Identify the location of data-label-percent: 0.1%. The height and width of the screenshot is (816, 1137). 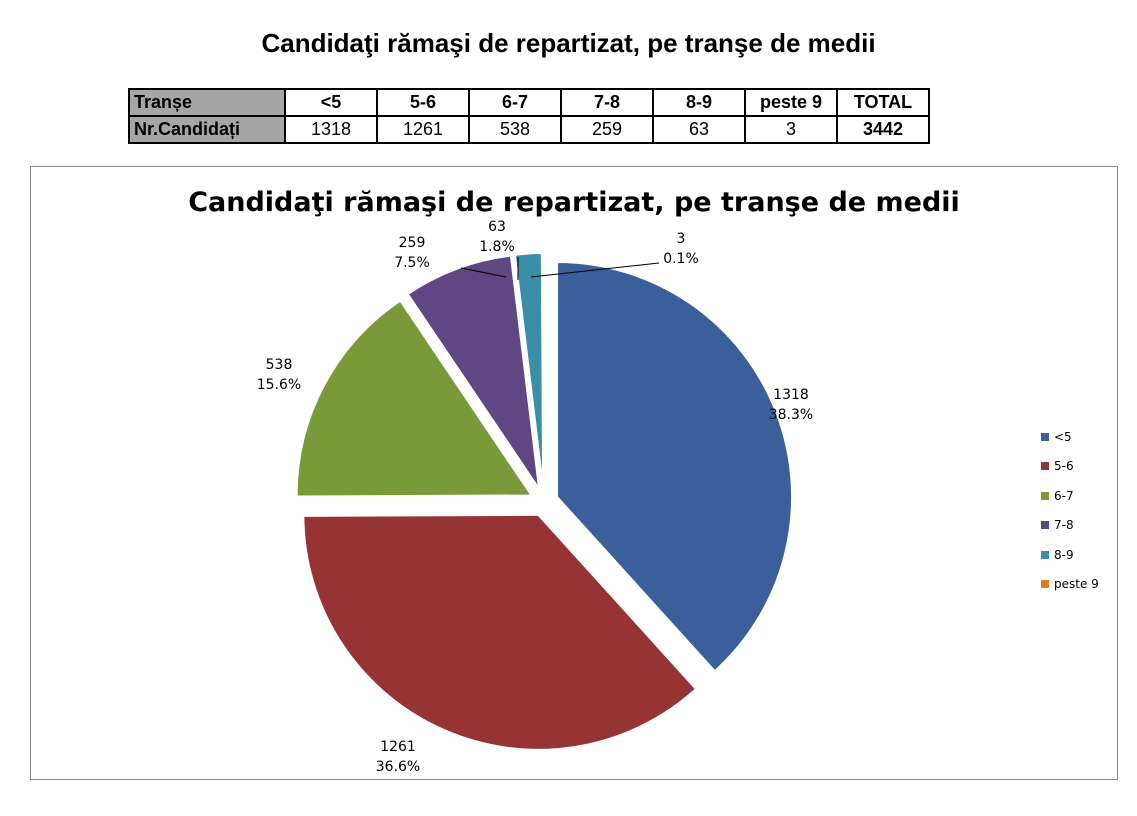
(681, 259).